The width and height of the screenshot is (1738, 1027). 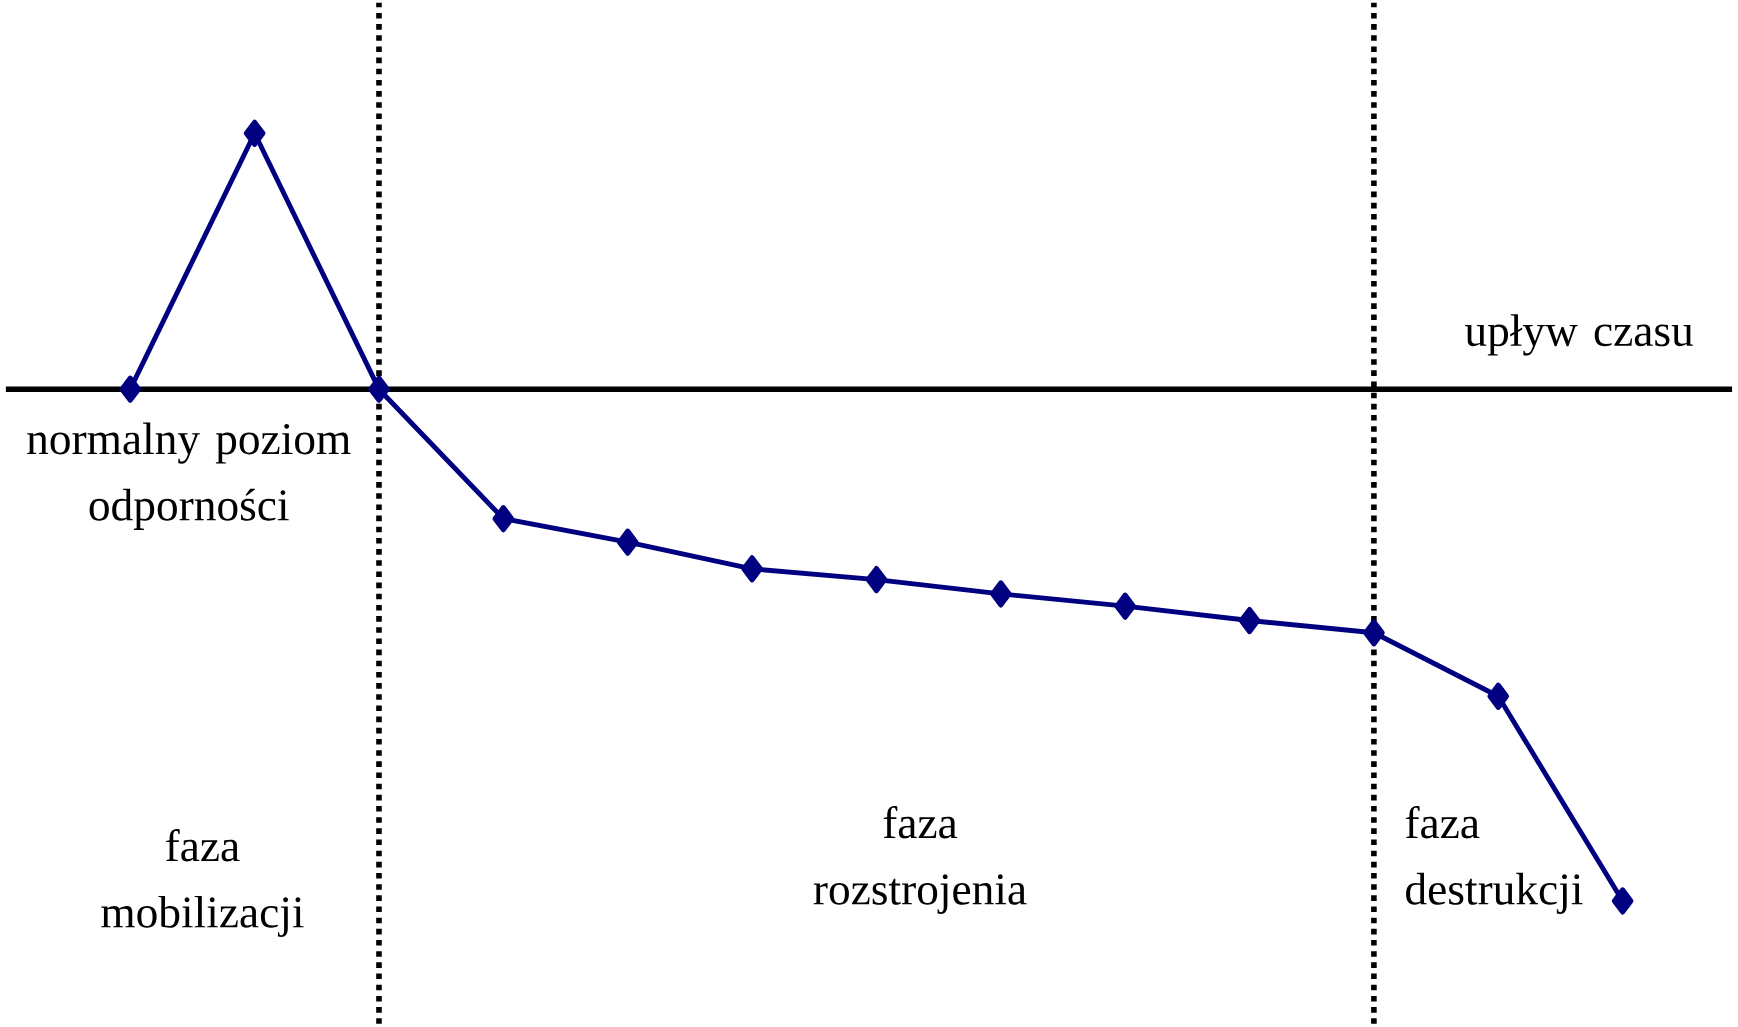 What do you see at coordinates (202, 883) in the screenshot?
I see `annotation: faza mobilizacji` at bounding box center [202, 883].